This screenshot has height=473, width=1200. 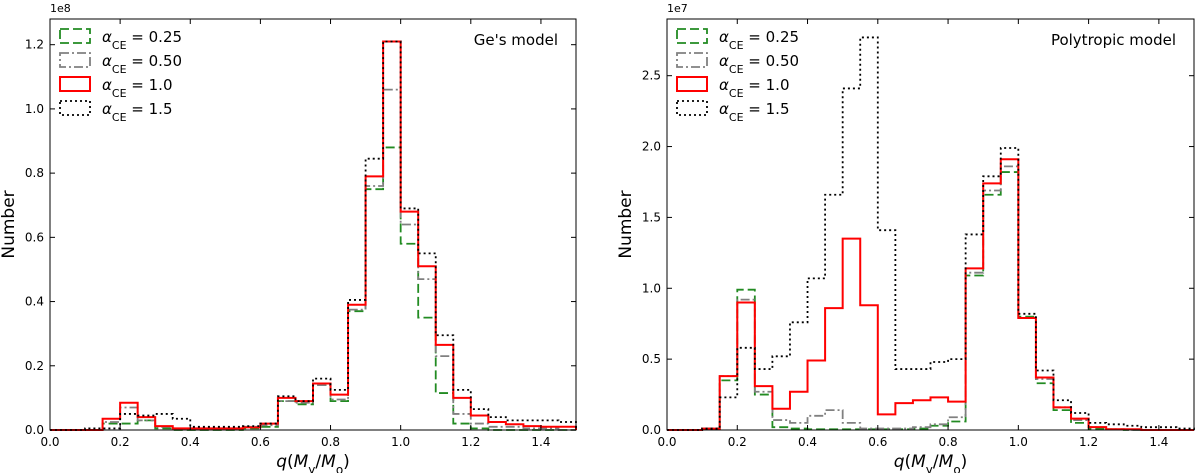 What do you see at coordinates (1113, 40) in the screenshot?
I see `chart-title: Polytropic model` at bounding box center [1113, 40].